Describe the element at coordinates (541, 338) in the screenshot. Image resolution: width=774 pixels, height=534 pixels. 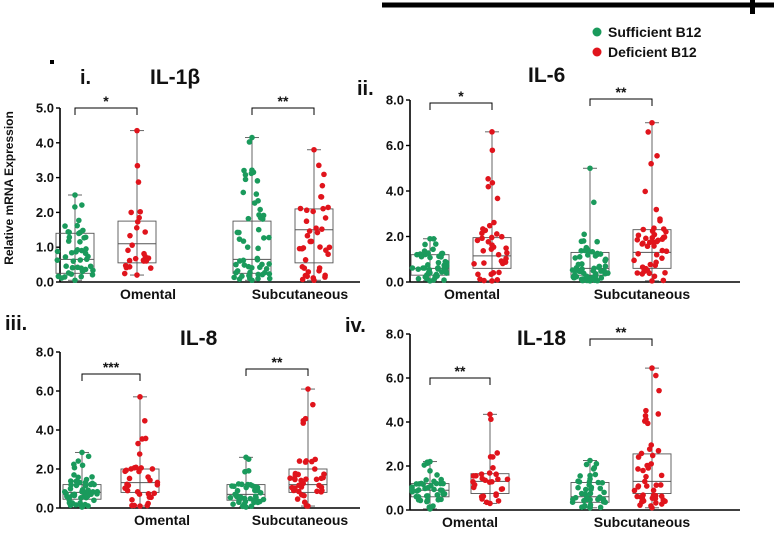
I see `panel-title-il18: IL-18` at that location.